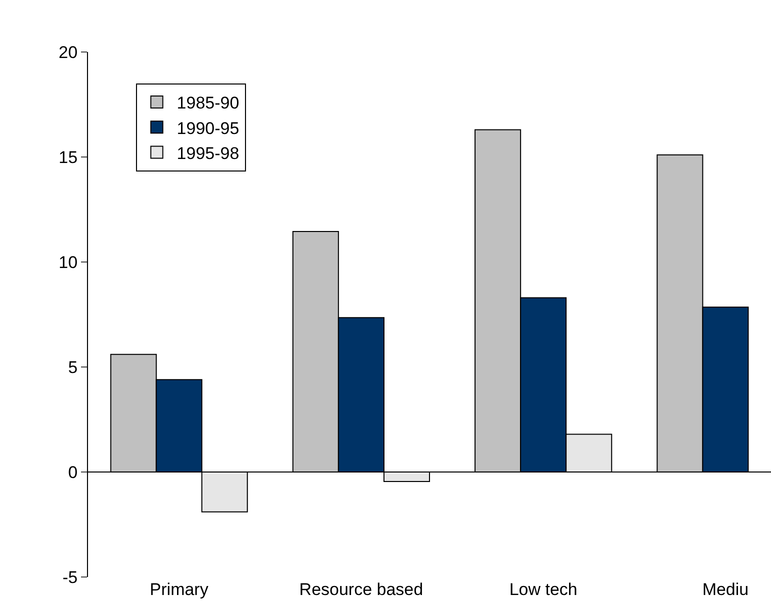 The width and height of the screenshot is (771, 607). Describe the element at coordinates (73, 367) in the screenshot. I see `y-tick-label: 5` at that location.